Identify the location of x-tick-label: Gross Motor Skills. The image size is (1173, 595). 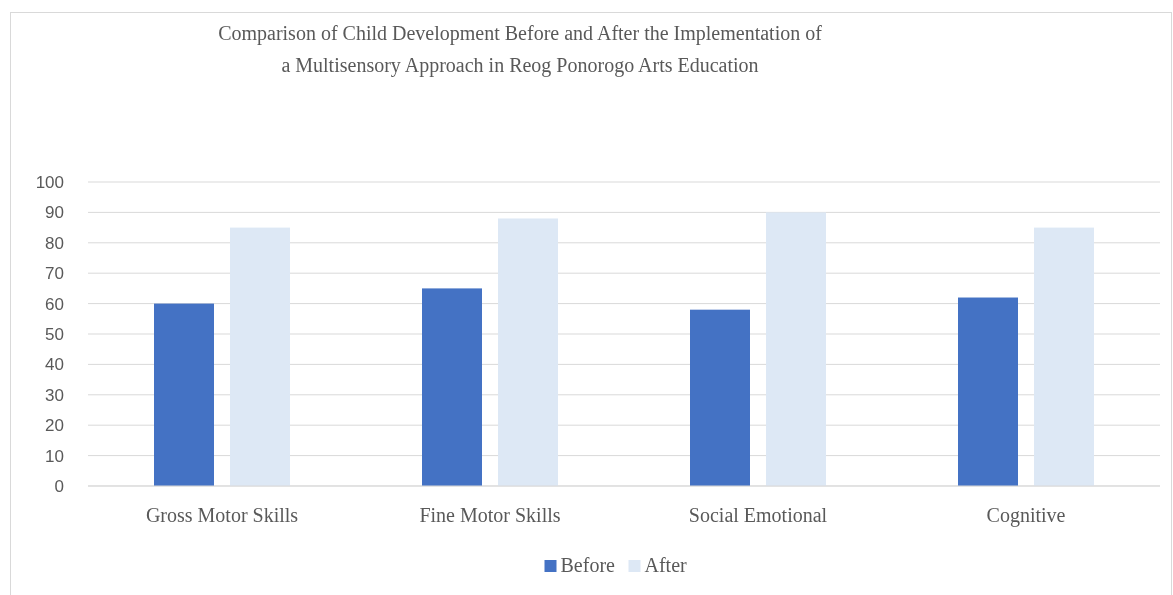
(222, 515).